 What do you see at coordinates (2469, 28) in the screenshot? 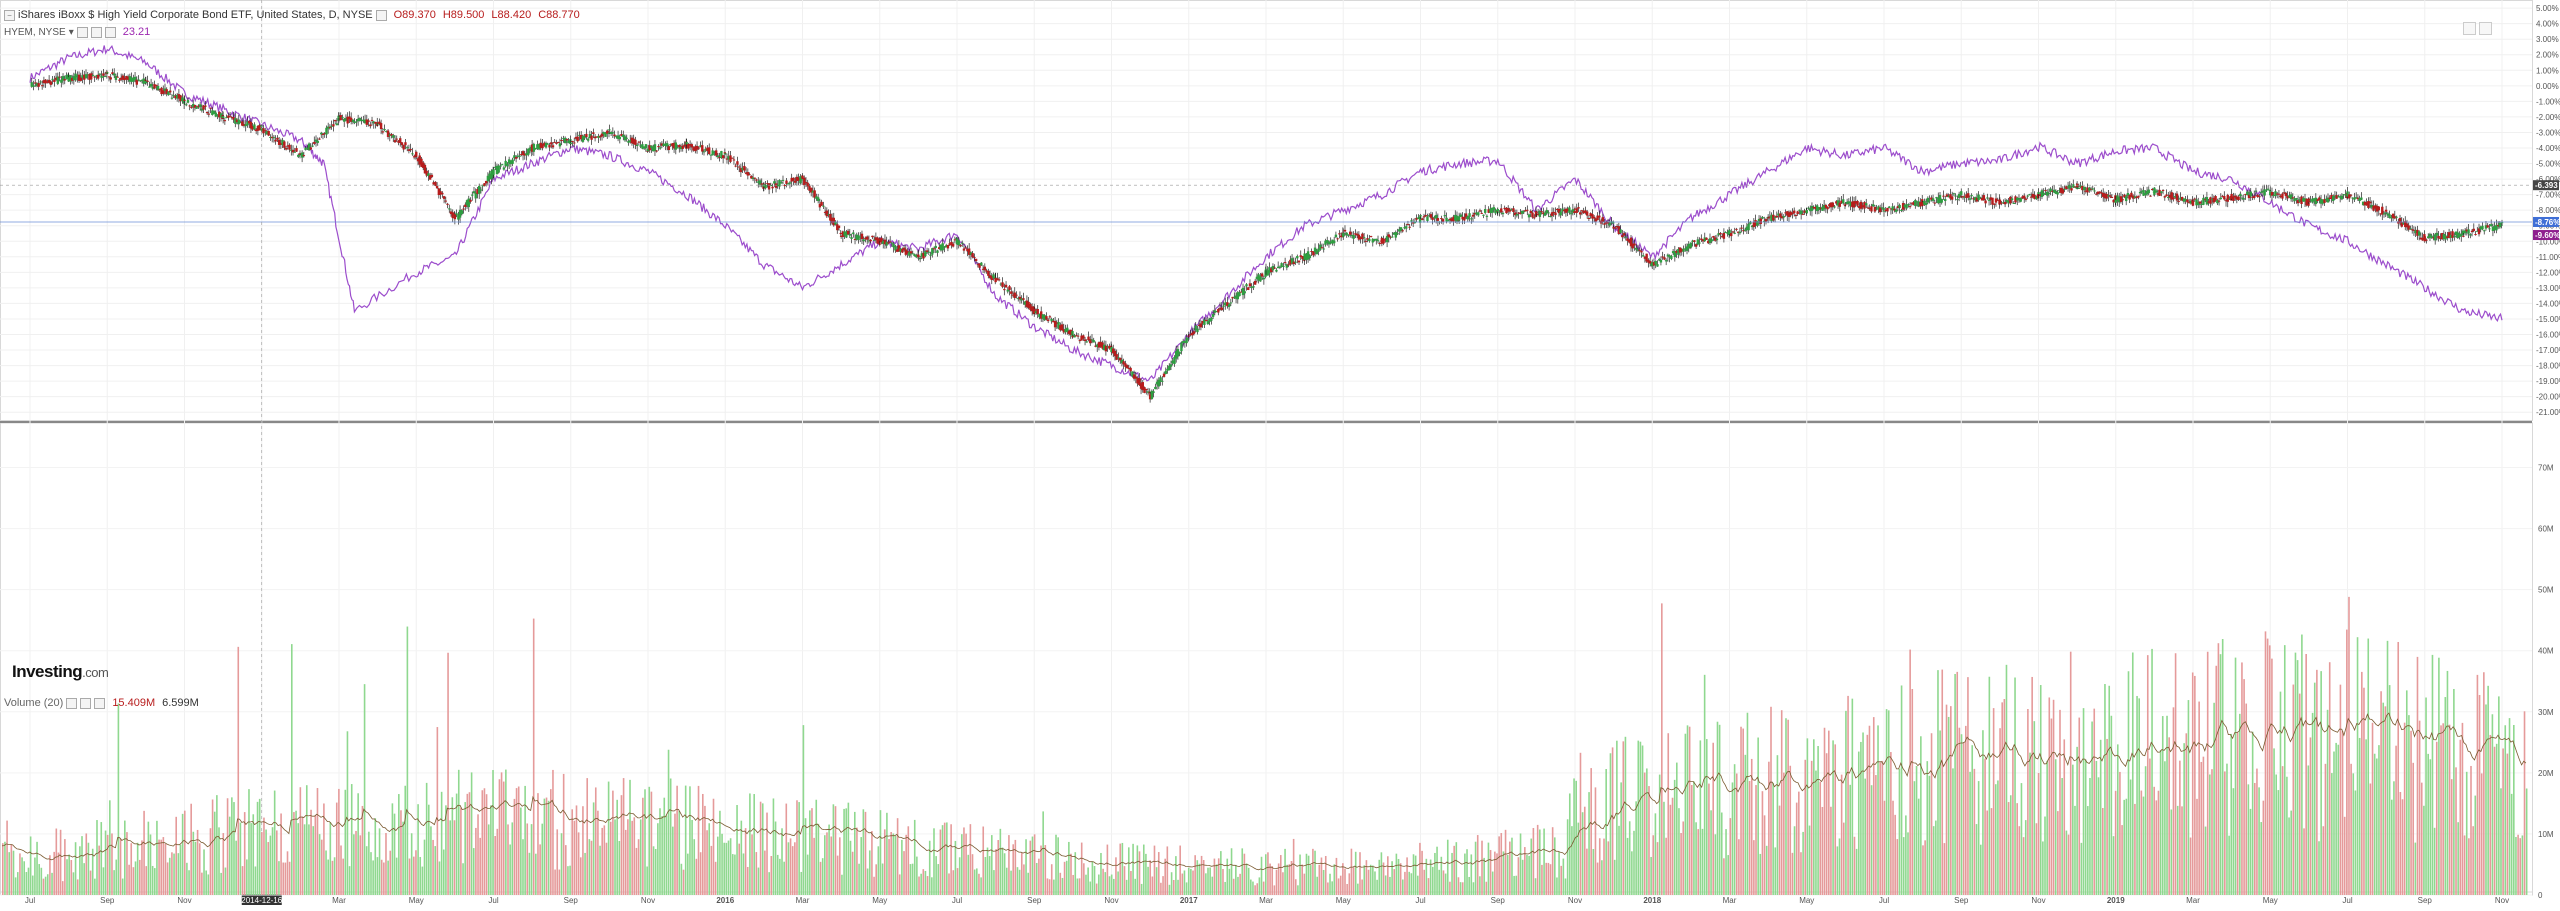
I see `pane-up-icon` at bounding box center [2469, 28].